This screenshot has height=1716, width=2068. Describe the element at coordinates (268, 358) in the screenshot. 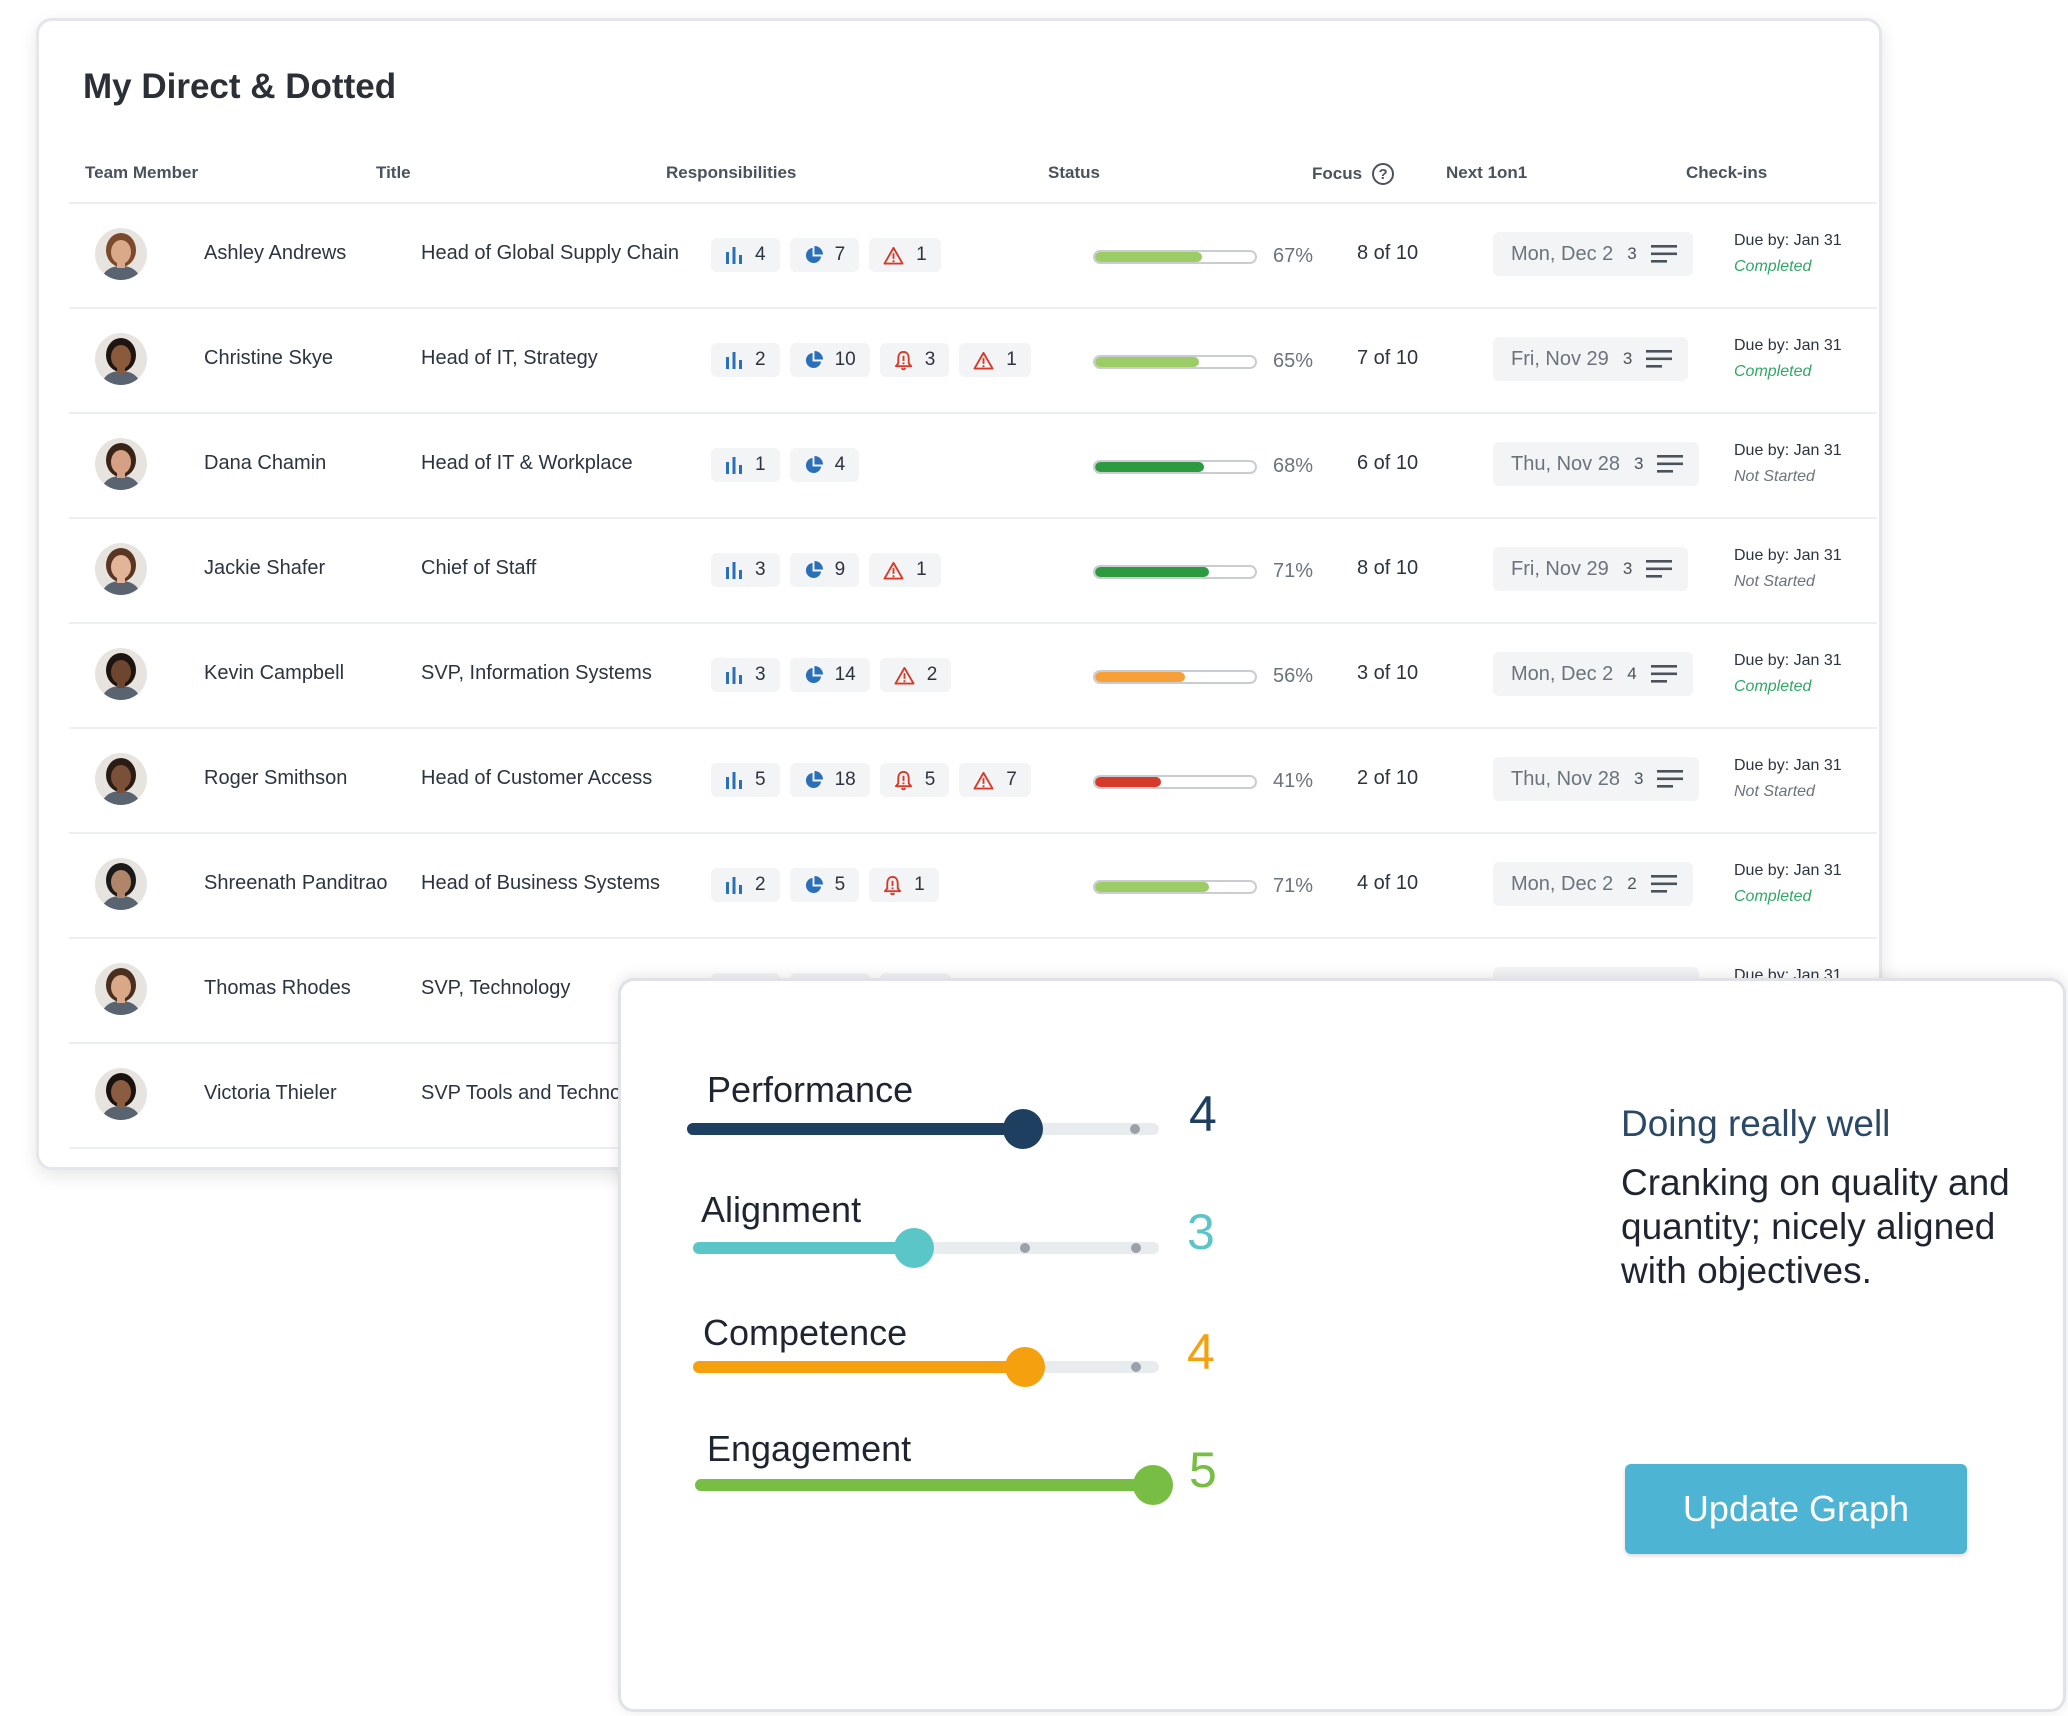

I see `member-name: Christine Skye` at that location.